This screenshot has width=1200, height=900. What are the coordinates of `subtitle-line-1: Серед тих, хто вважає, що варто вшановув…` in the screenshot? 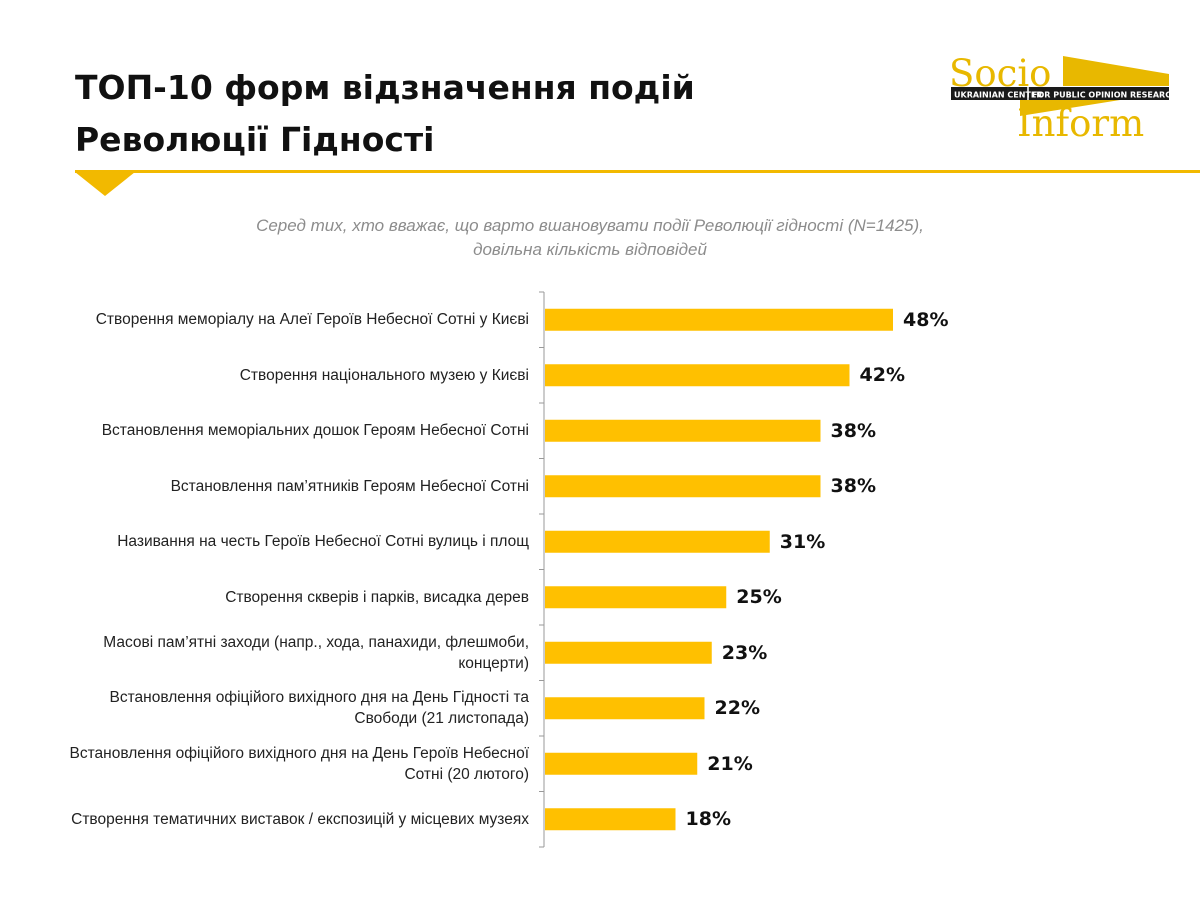 It's located at (590, 225).